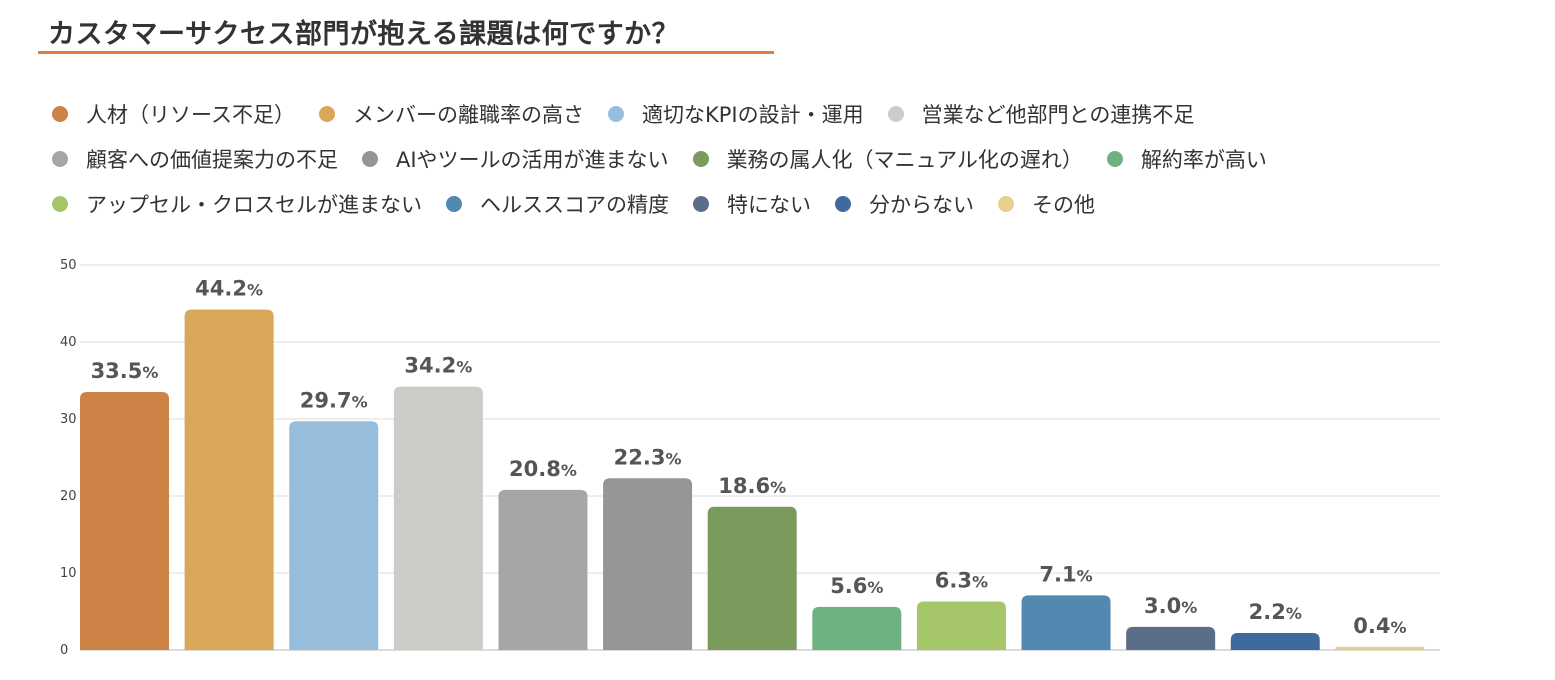  Describe the element at coordinates (212, 160) in the screenshot. I see `legend-label: 顧客への価値提案力の不足` at that location.